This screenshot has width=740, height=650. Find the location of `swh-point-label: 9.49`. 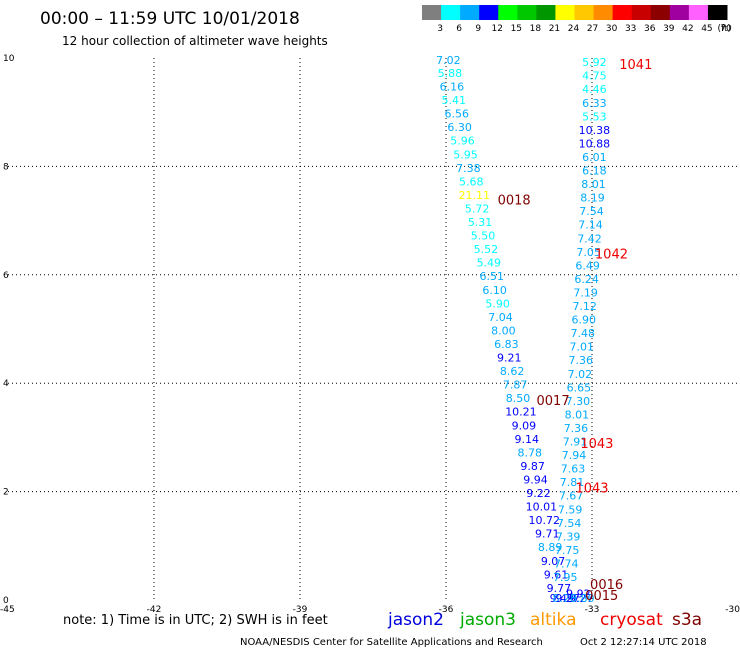

swh-point-label: 9.49 is located at coordinates (562, 598).